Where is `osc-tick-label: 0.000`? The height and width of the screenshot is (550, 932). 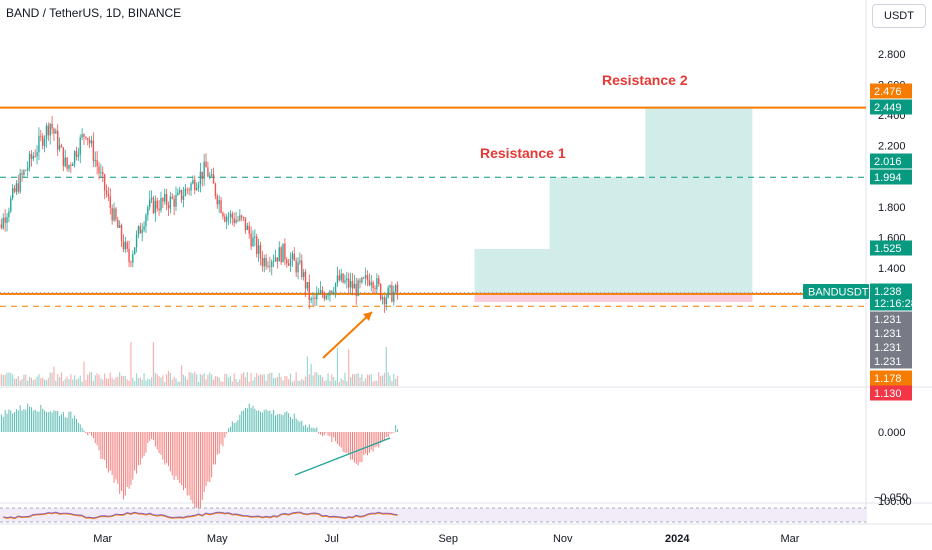
osc-tick-label: 0.000 is located at coordinates (892, 433).